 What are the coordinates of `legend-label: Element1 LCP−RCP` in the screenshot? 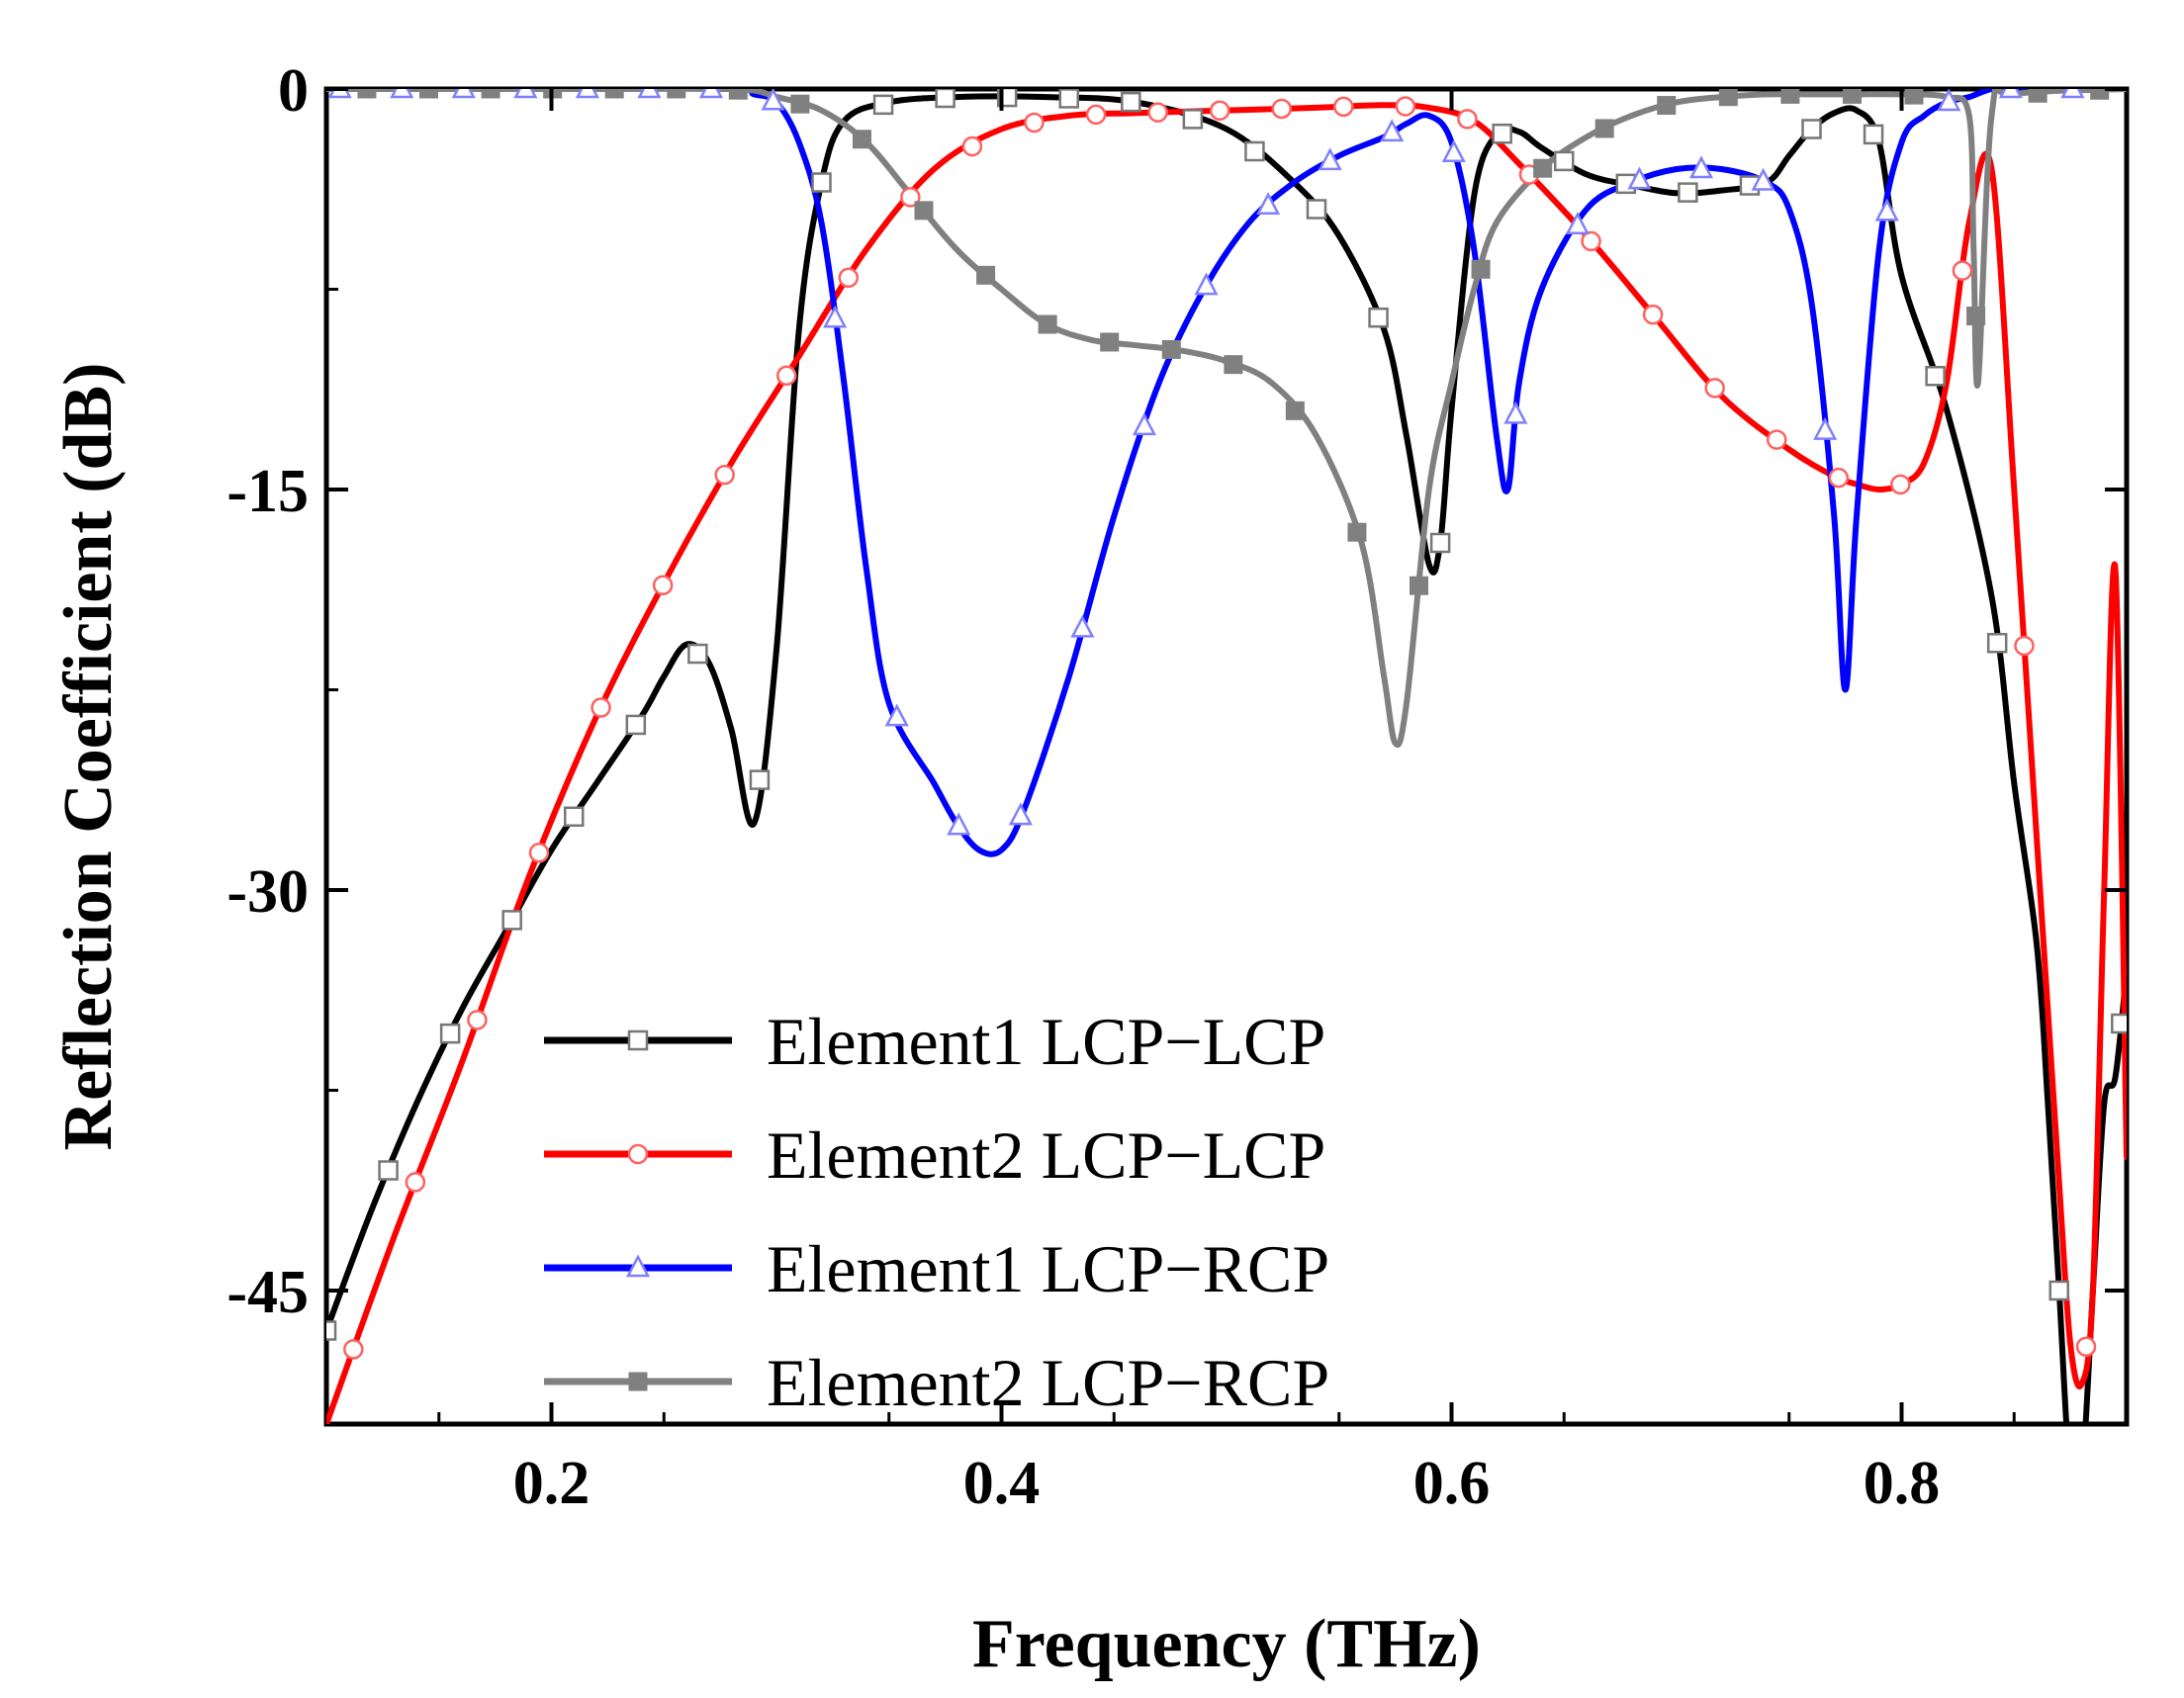 It's located at (1048, 1269).